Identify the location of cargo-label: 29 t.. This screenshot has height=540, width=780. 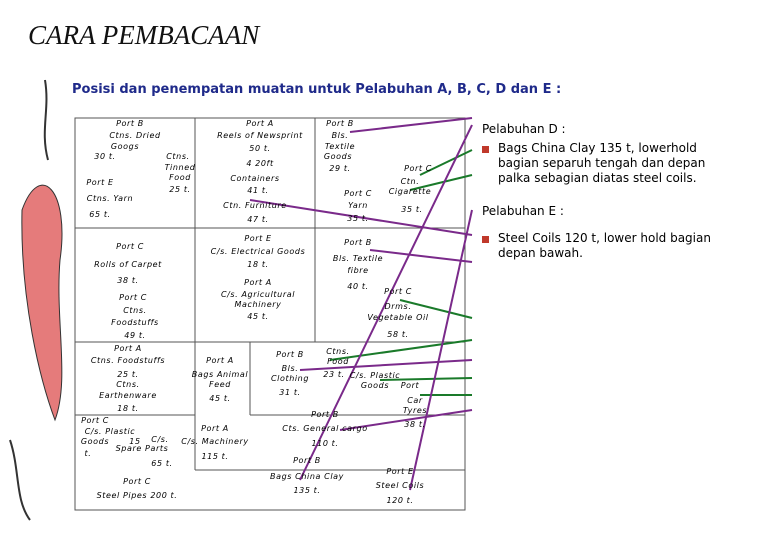
(339, 168).